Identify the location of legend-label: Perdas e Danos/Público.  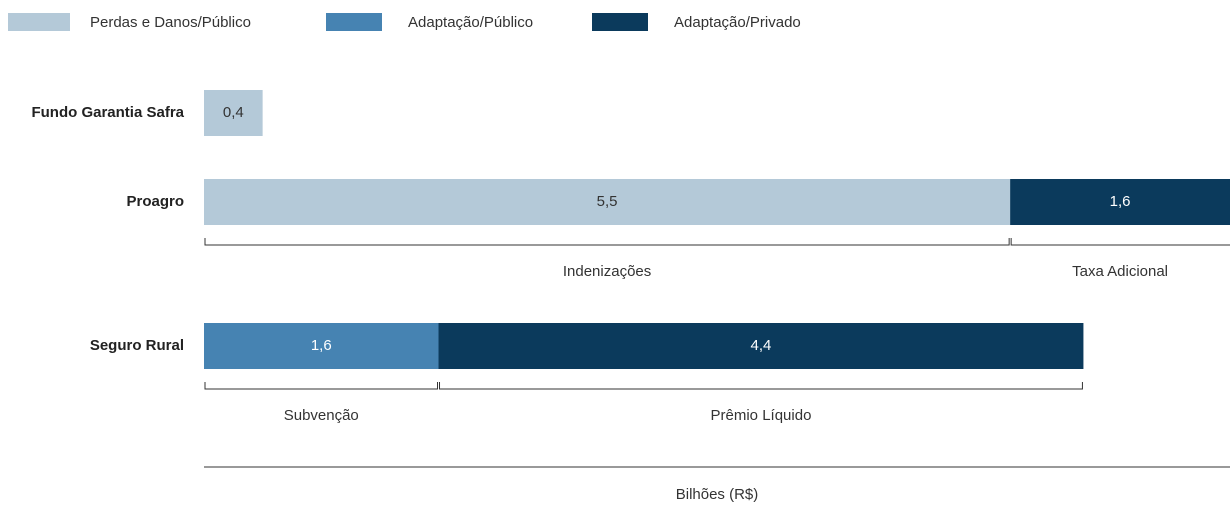
(170, 22).